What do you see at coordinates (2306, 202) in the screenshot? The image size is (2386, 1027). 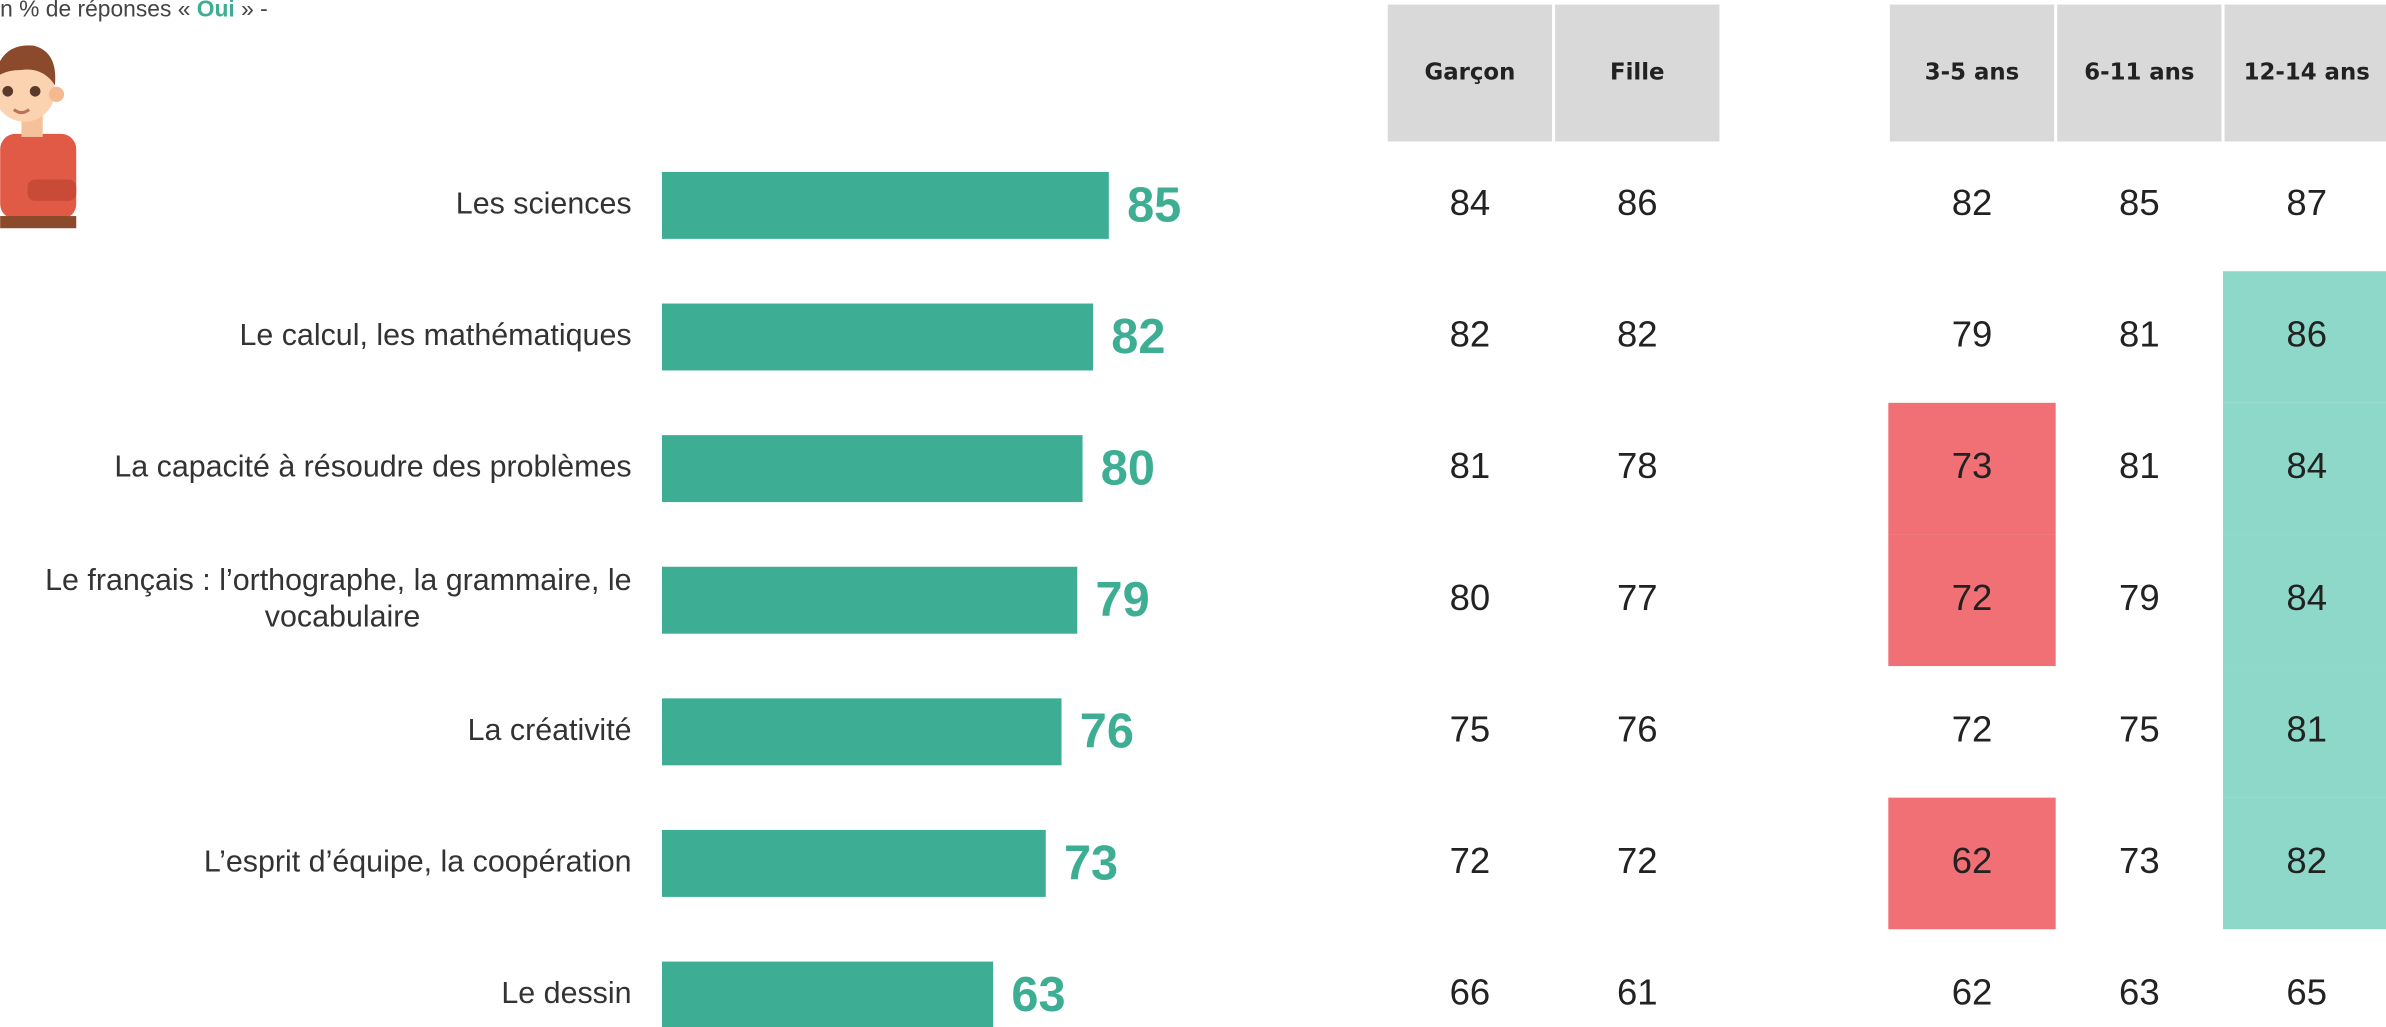 I see `table-cell: 87` at bounding box center [2306, 202].